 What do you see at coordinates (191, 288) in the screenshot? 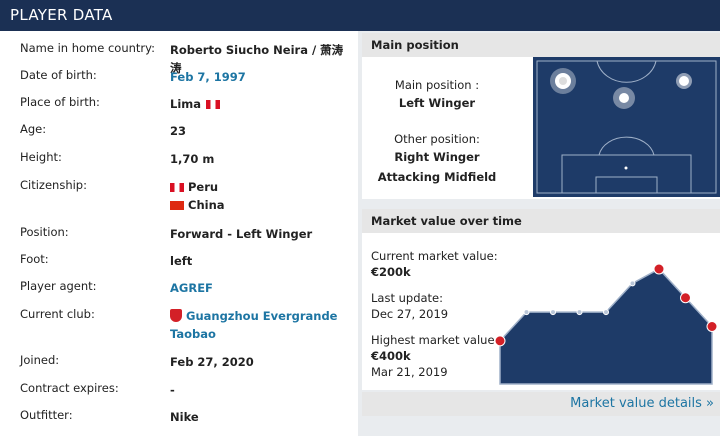
I see `value-text: AGREF` at bounding box center [191, 288].